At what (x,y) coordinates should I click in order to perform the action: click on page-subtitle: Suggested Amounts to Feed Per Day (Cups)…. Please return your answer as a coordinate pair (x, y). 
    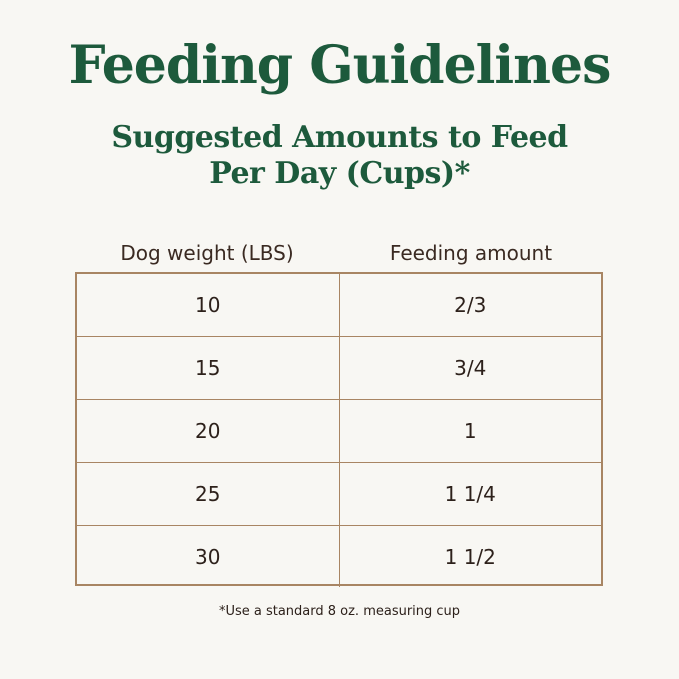
    Looking at the image, I should click on (339, 156).